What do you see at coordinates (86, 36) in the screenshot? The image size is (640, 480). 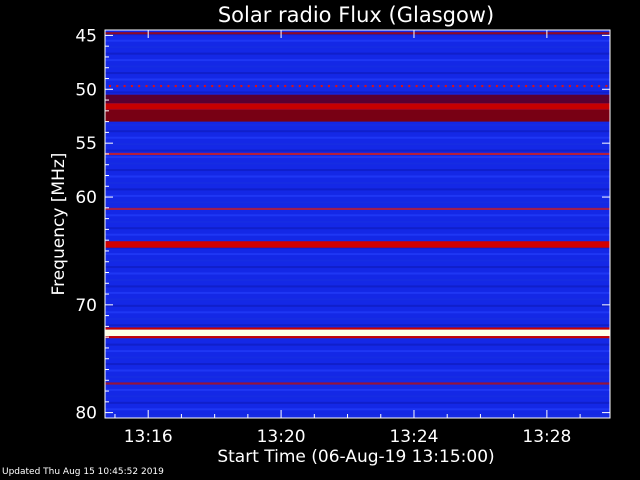 I see `y-tick-label: 45` at bounding box center [86, 36].